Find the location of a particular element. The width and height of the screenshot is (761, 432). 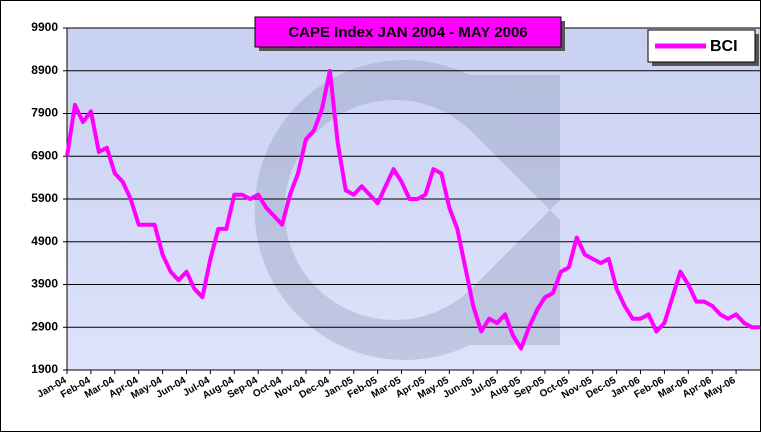

y-tick-label: 3900 is located at coordinates (44, 284).